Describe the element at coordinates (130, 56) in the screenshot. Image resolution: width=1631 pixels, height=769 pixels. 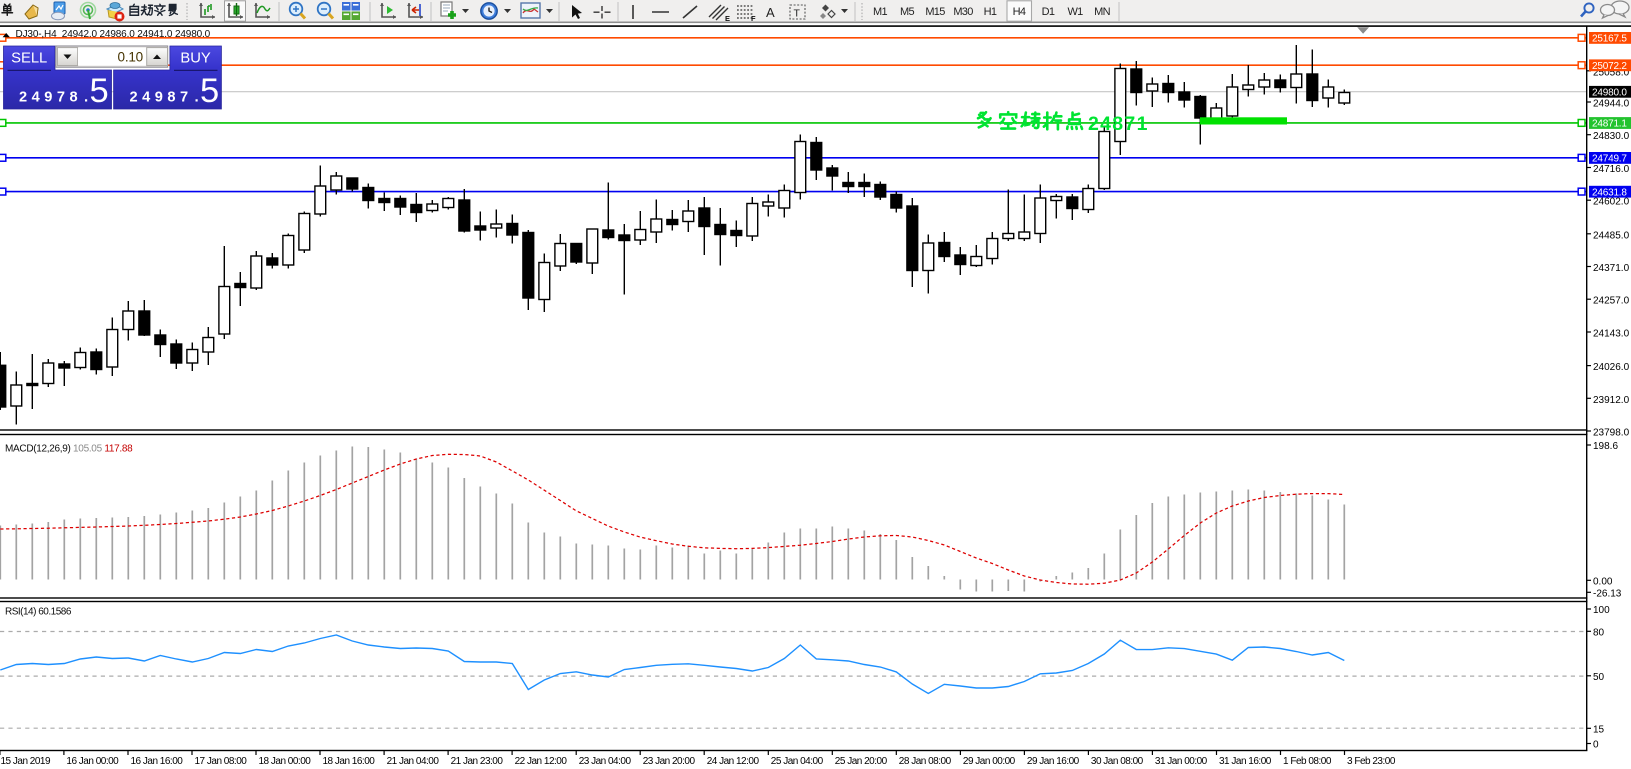
I see `svg-text: 0.10` at that location.